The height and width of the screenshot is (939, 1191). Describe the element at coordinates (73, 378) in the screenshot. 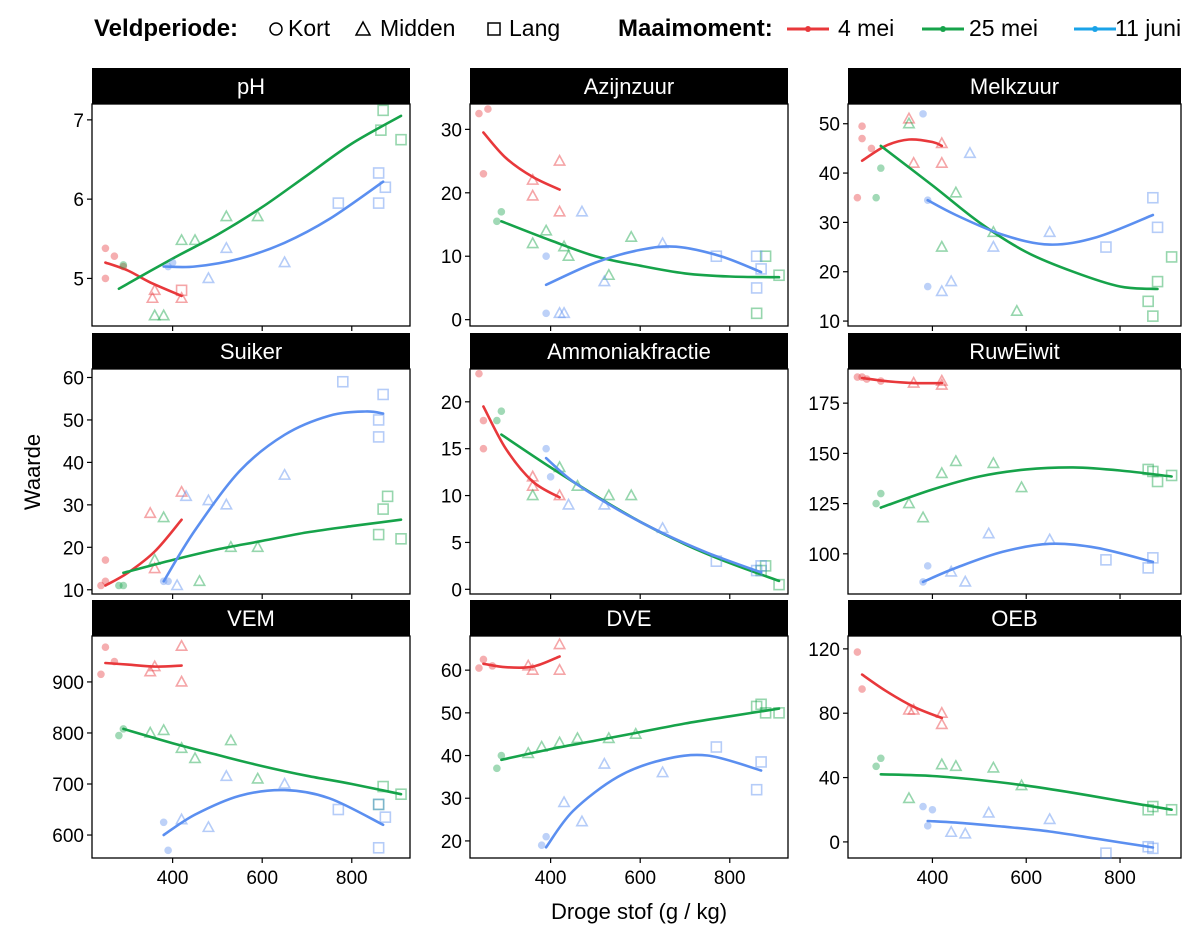

I see `y-tick-label: 60` at that location.